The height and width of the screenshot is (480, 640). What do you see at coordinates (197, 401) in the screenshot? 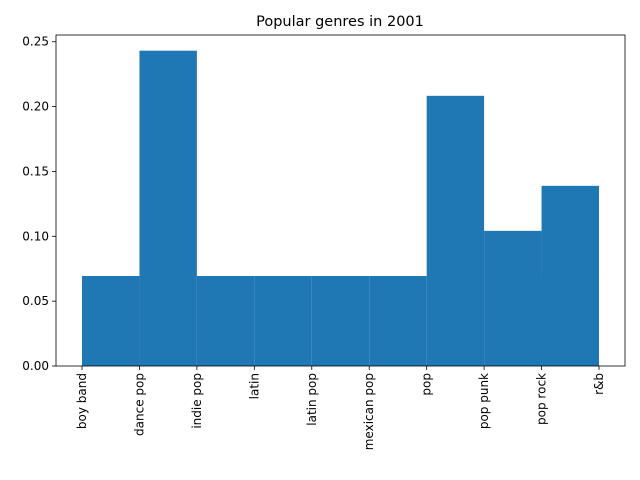
I see `x-tick-label: indie pop` at bounding box center [197, 401].